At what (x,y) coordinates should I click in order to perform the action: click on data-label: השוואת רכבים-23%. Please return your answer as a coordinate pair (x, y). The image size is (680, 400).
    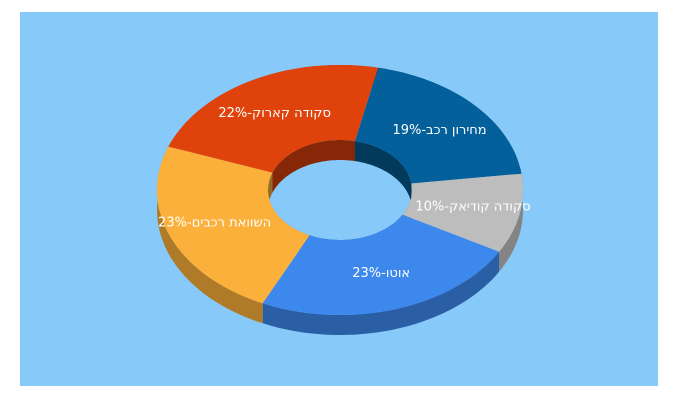
    Looking at the image, I should click on (214, 223).